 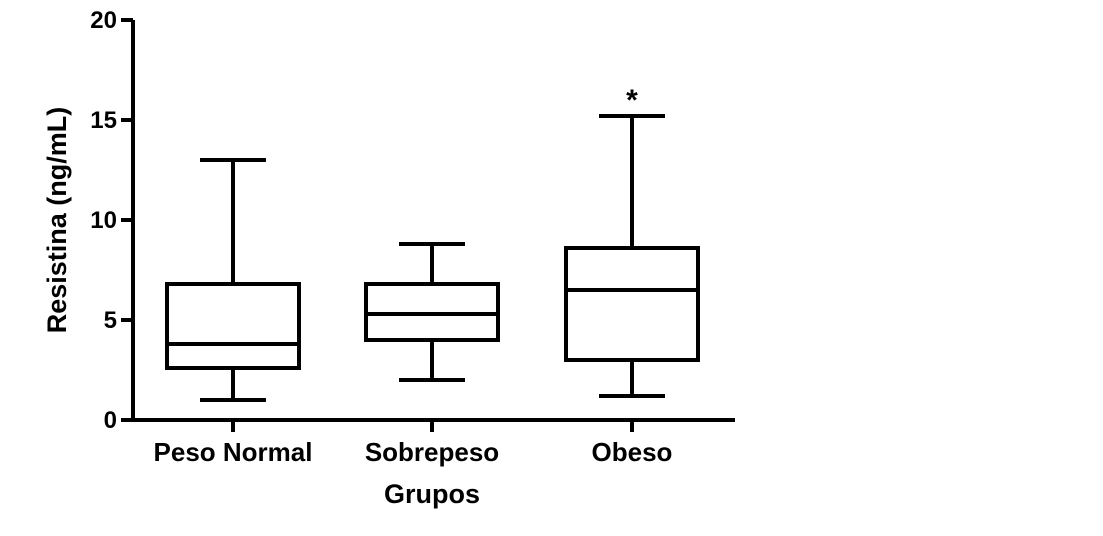 I want to click on y-tick-label: 0, so click(x=110, y=420).